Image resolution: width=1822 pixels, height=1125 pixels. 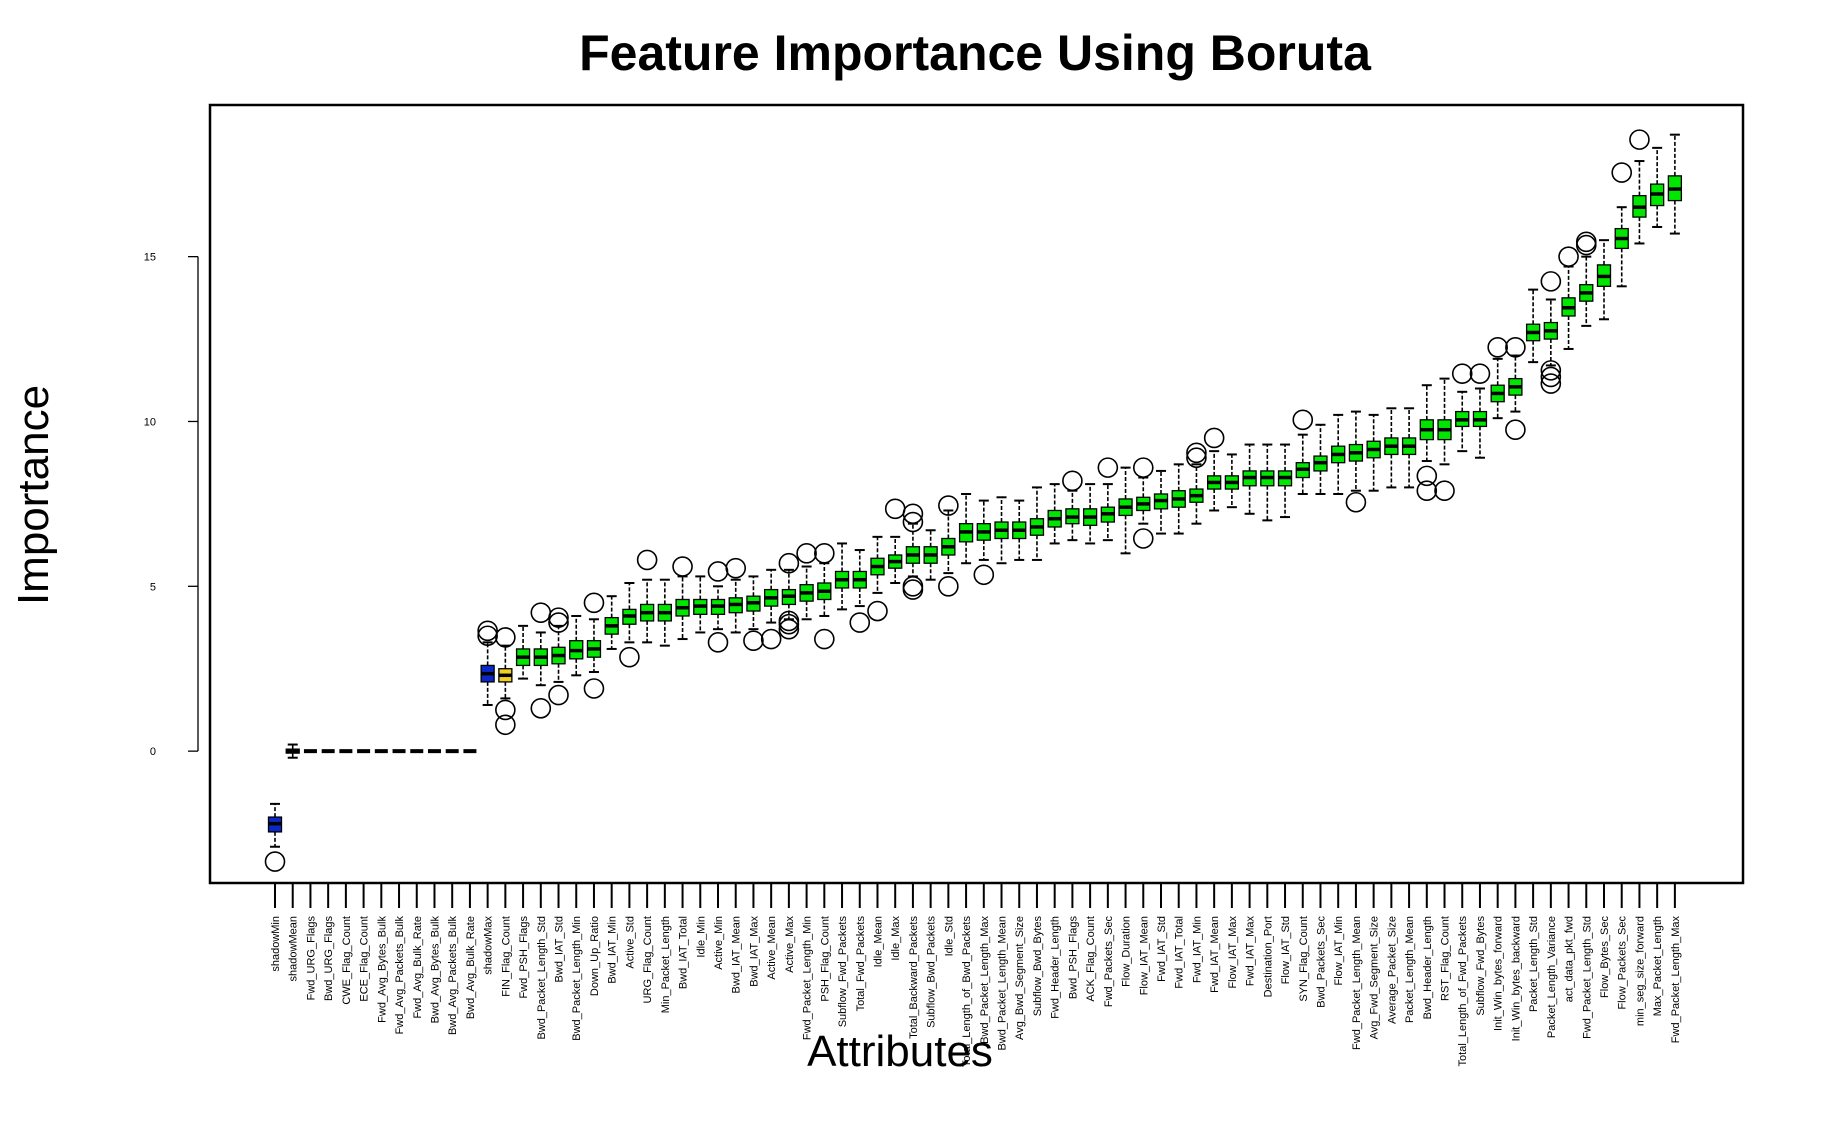 What do you see at coordinates (1551, 332) in the screenshot?
I see `box-Packet_Length_Variance` at bounding box center [1551, 332].